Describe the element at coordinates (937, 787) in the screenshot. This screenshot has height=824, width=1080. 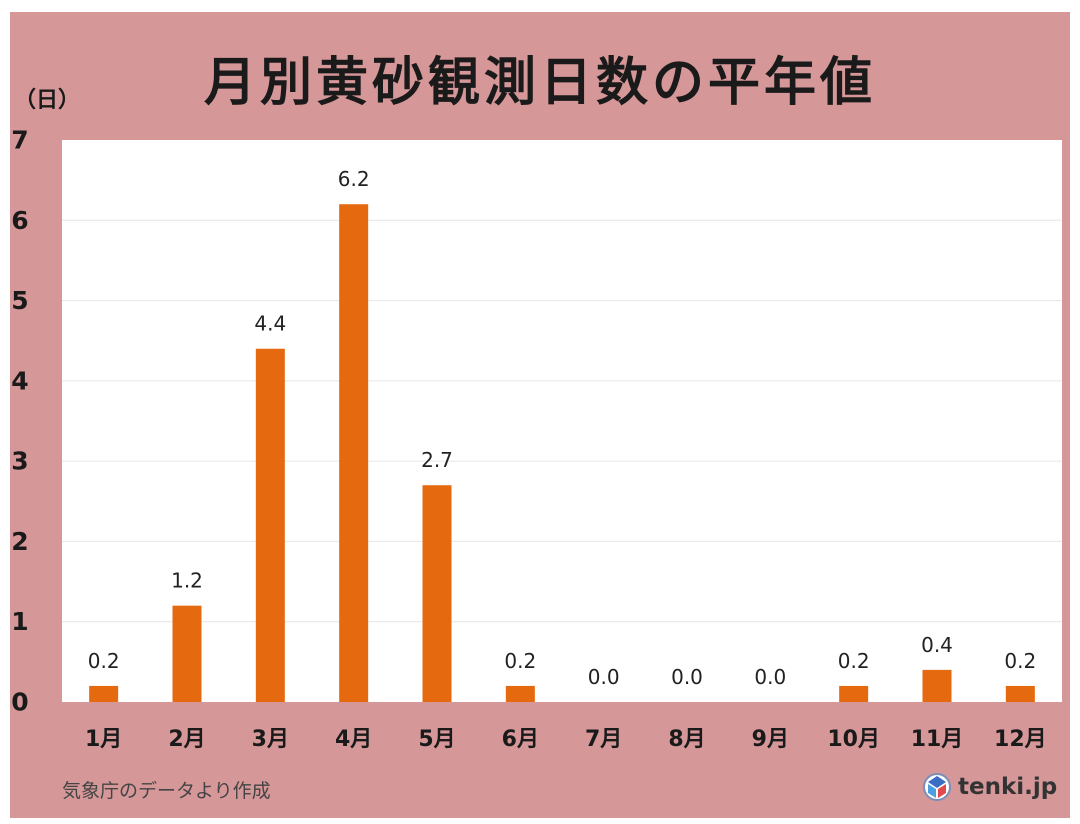
I see `tenki-logo-icon` at that location.